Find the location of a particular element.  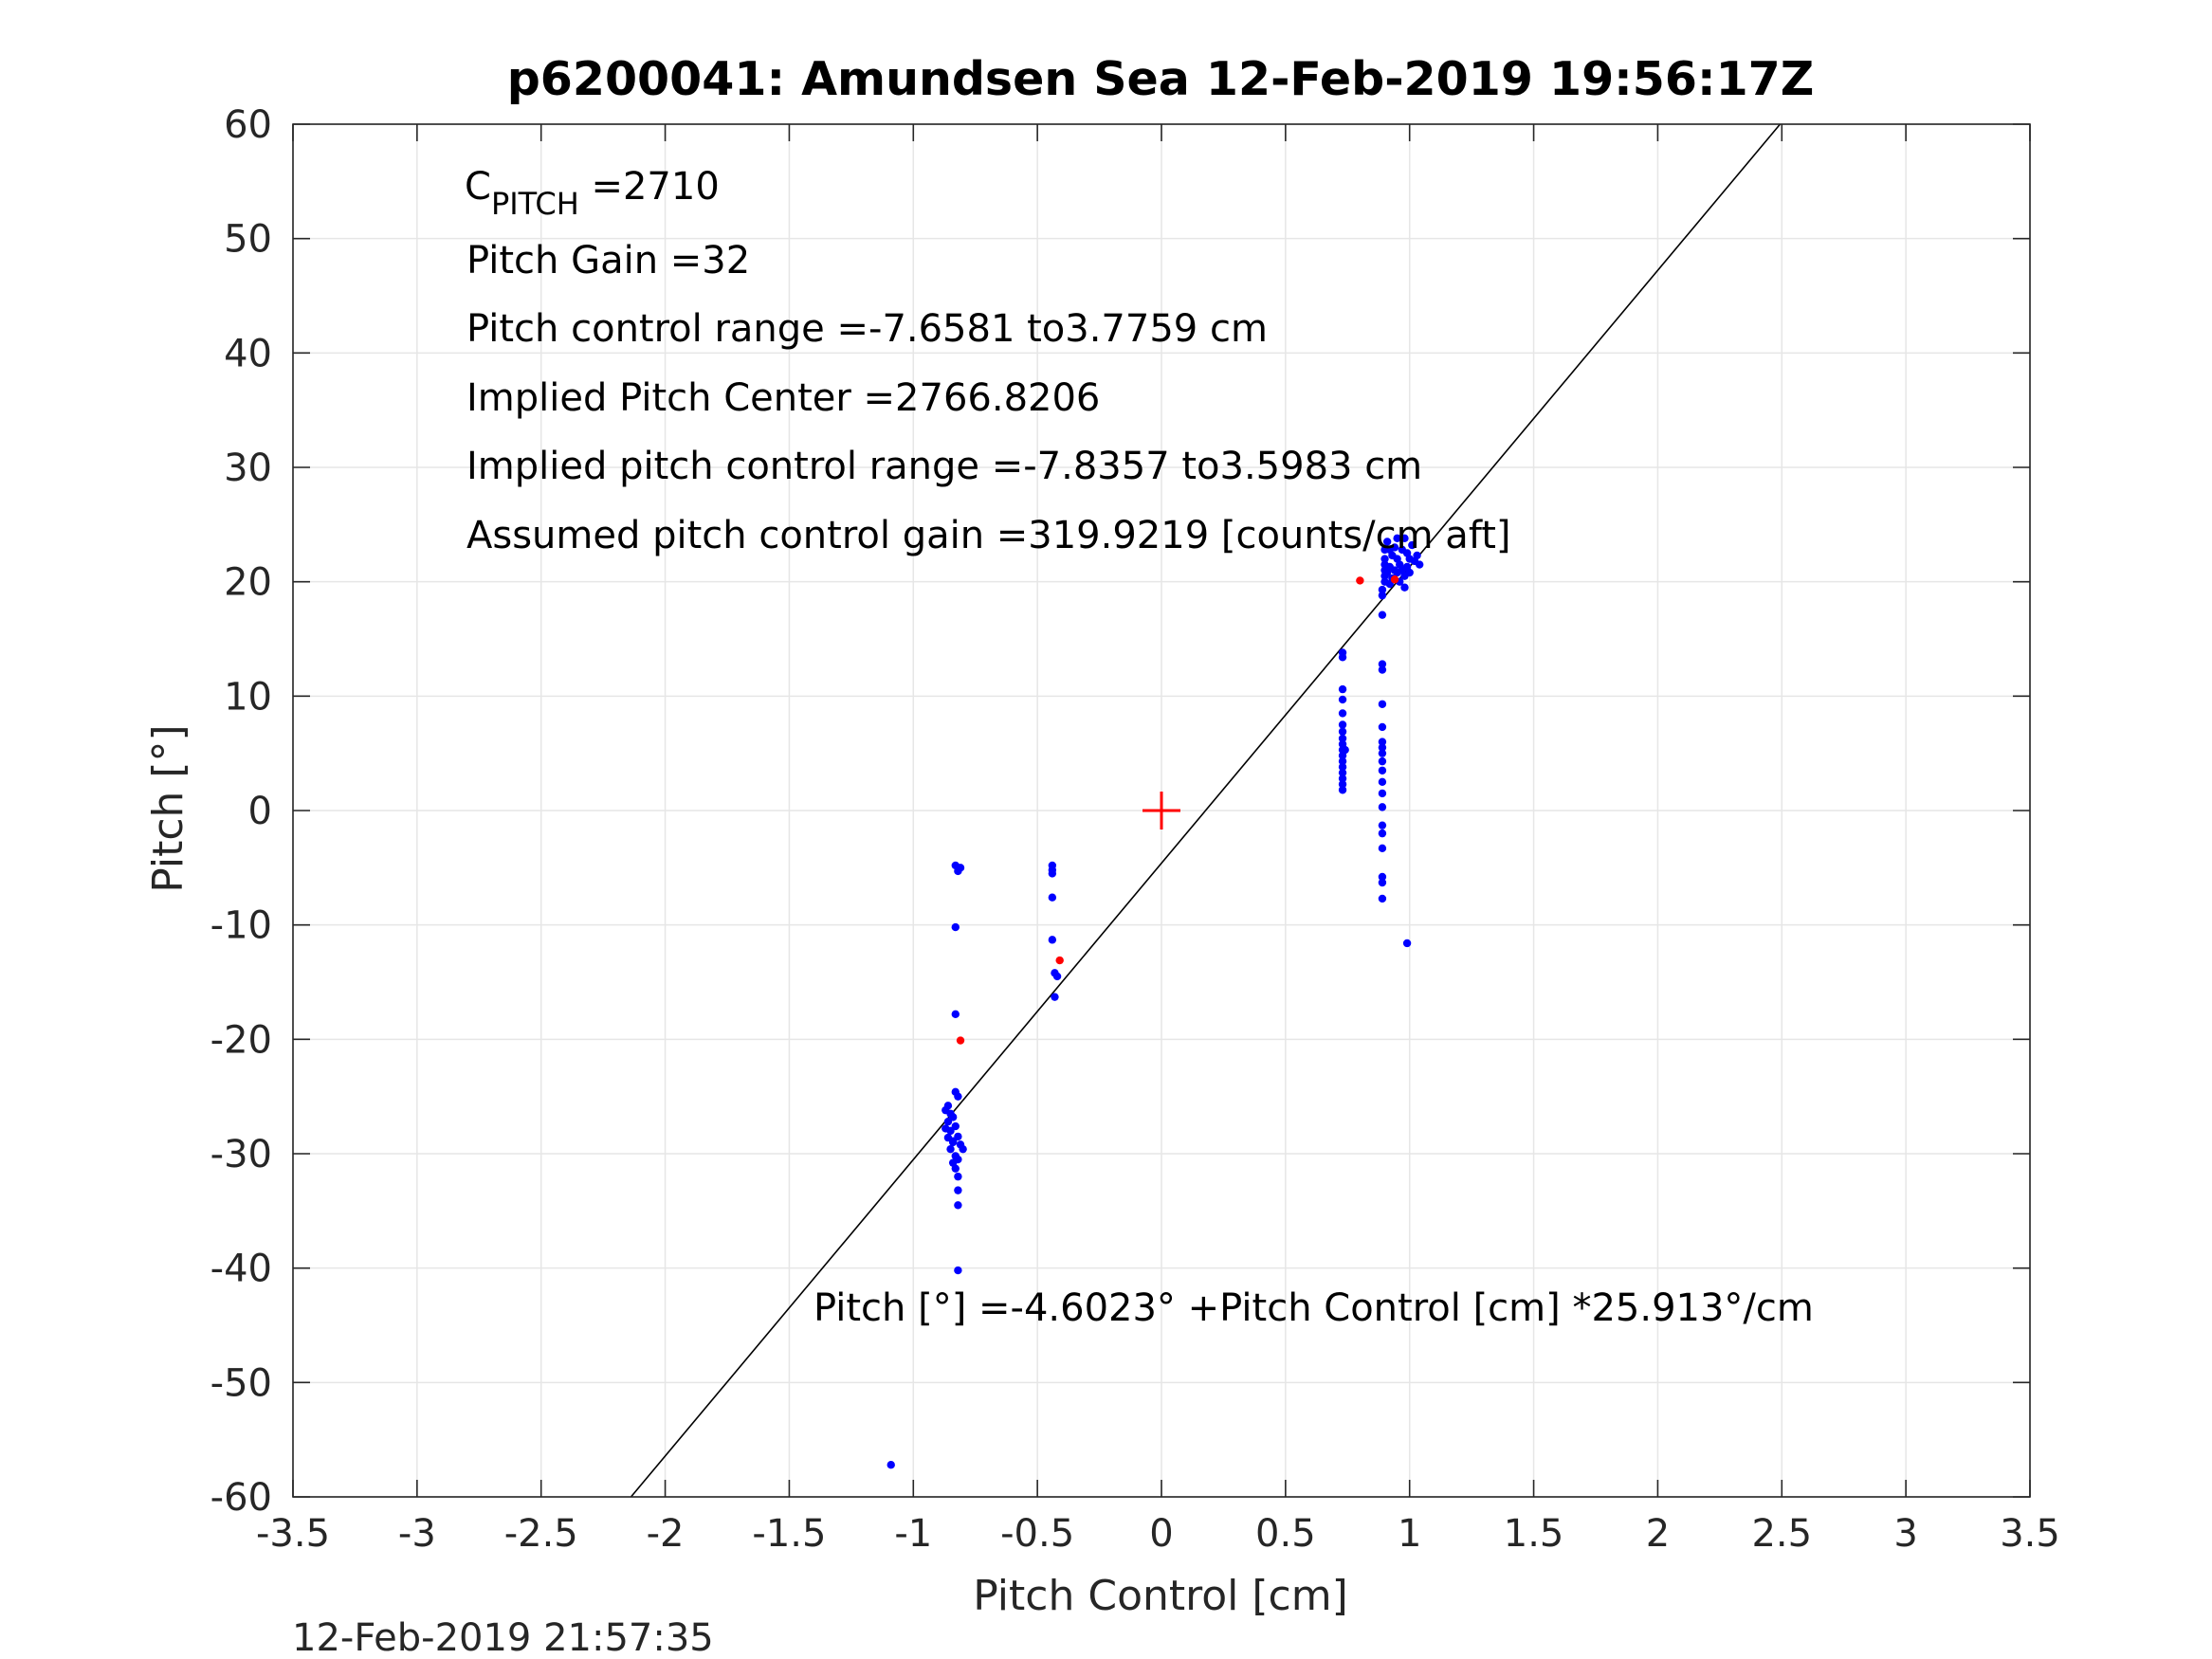

y-axis-label: Pitch [°] is located at coordinates (168, 808).